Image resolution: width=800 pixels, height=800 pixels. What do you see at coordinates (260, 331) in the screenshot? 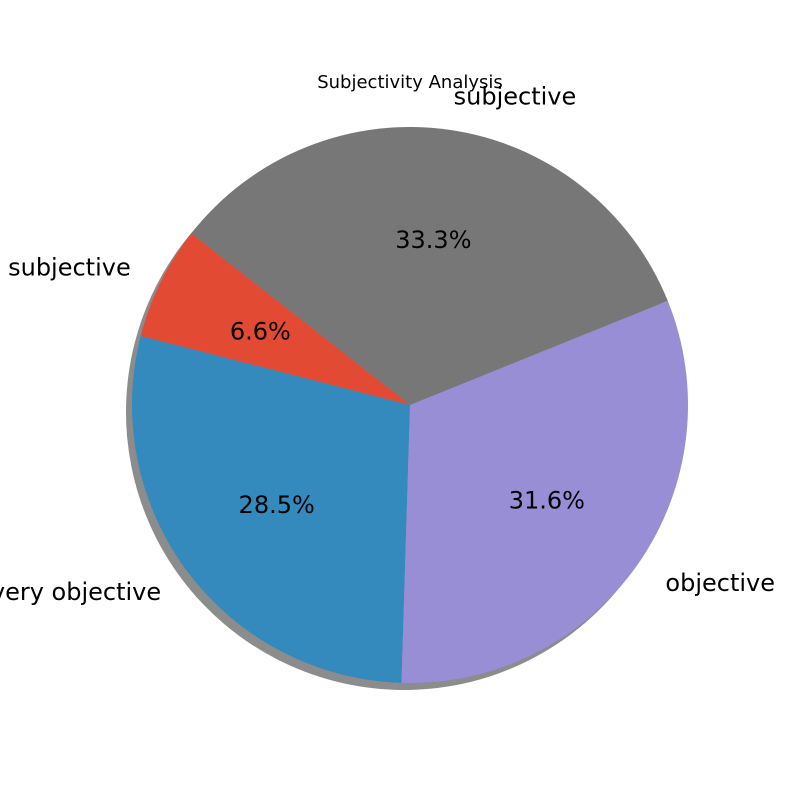
I see `slice-percent-very-subjective: 6.6%` at bounding box center [260, 331].